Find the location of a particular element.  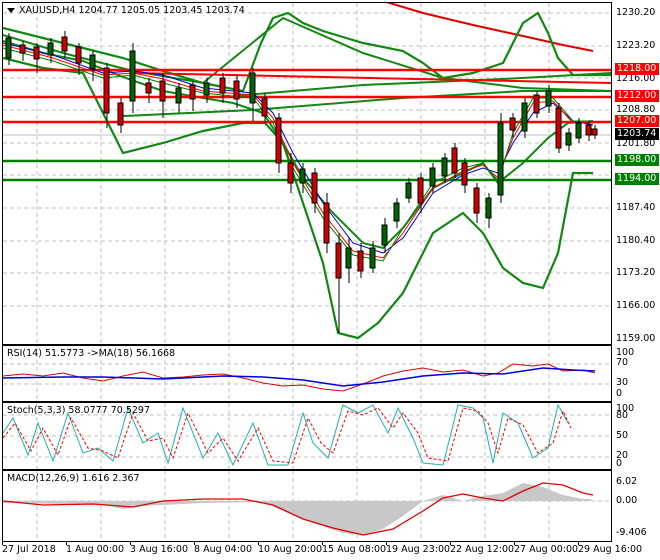

rsi-tick: 70 is located at coordinates (622, 362).